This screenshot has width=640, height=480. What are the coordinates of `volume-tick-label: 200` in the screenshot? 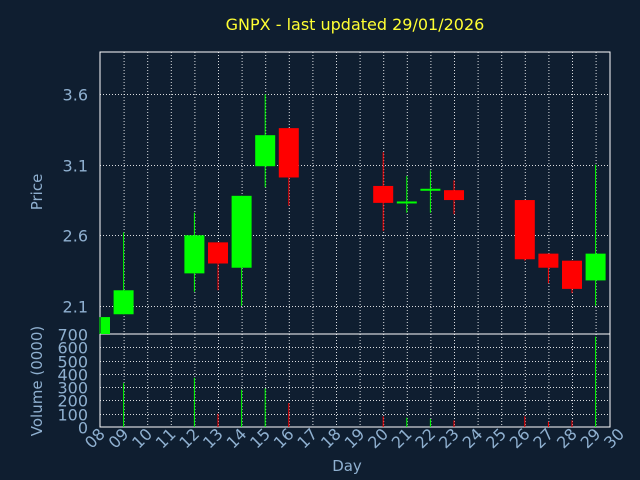 It's located at (72, 401).